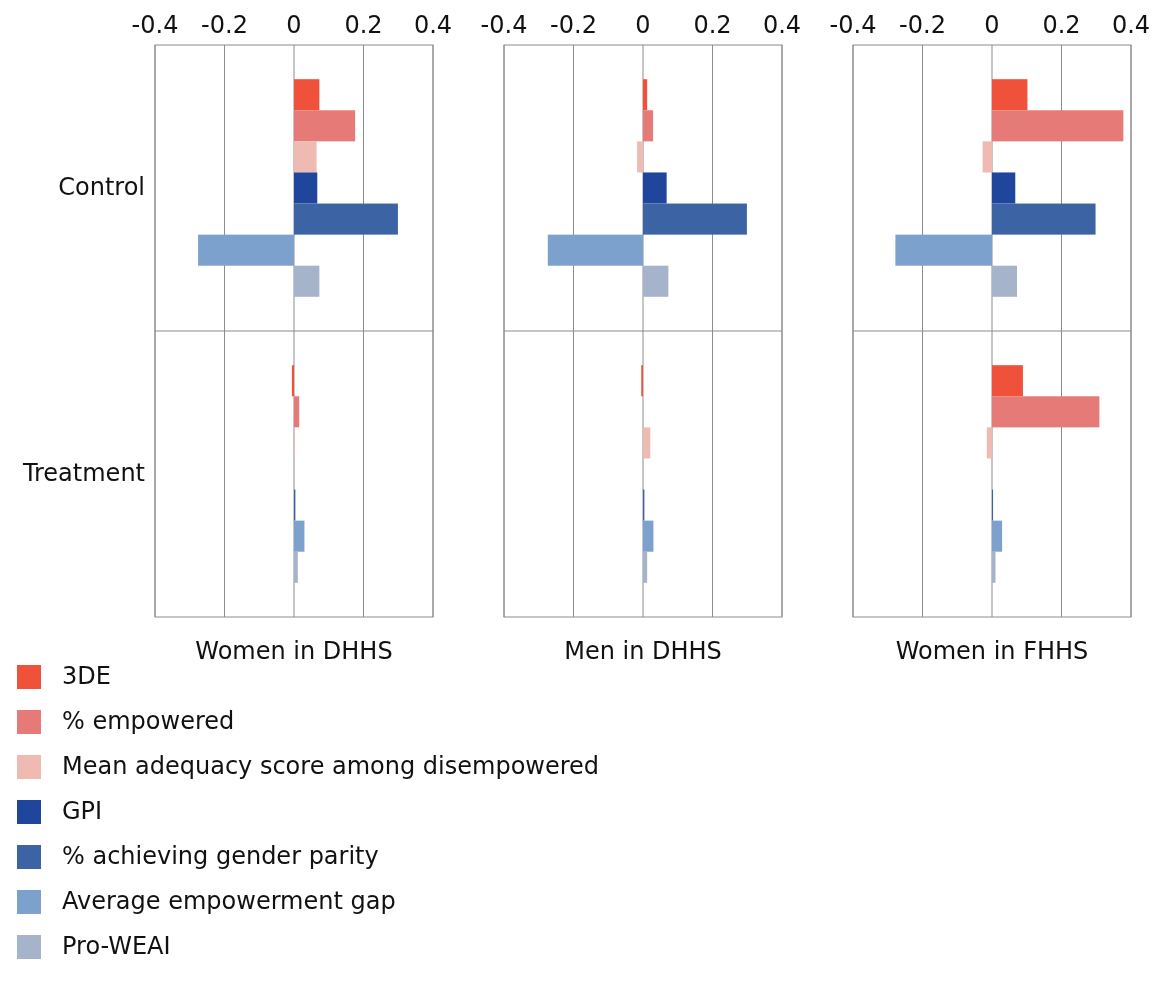  What do you see at coordinates (86, 676) in the screenshot?
I see `legend-label: 3DE` at bounding box center [86, 676].